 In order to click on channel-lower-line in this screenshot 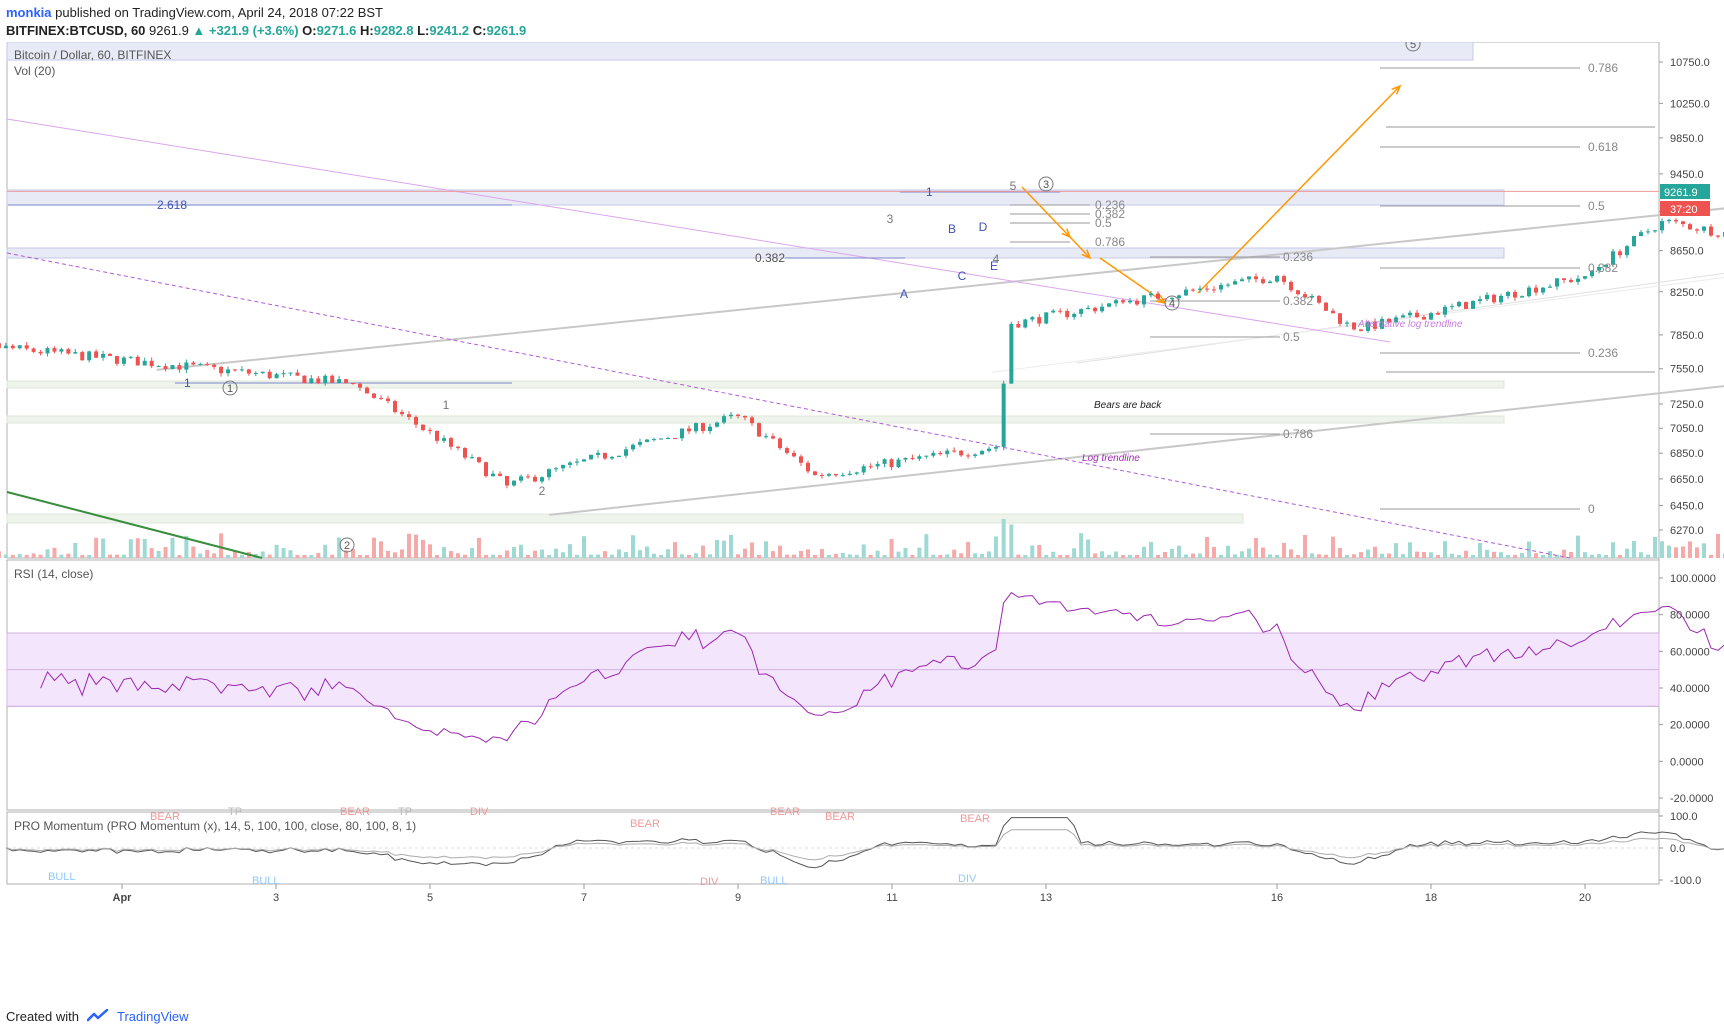, I will do `click(1136, 450)`.